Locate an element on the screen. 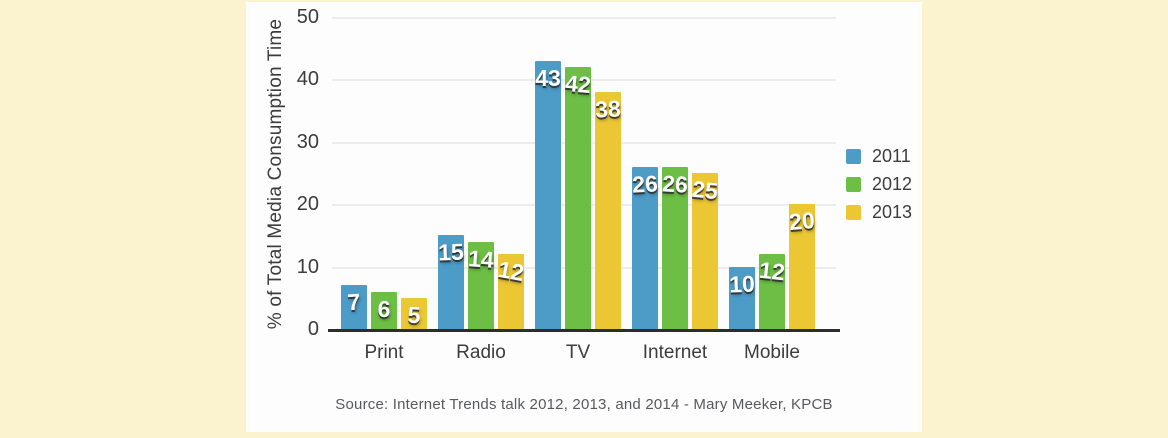  bar-value-label: 5 is located at coordinates (414, 315).